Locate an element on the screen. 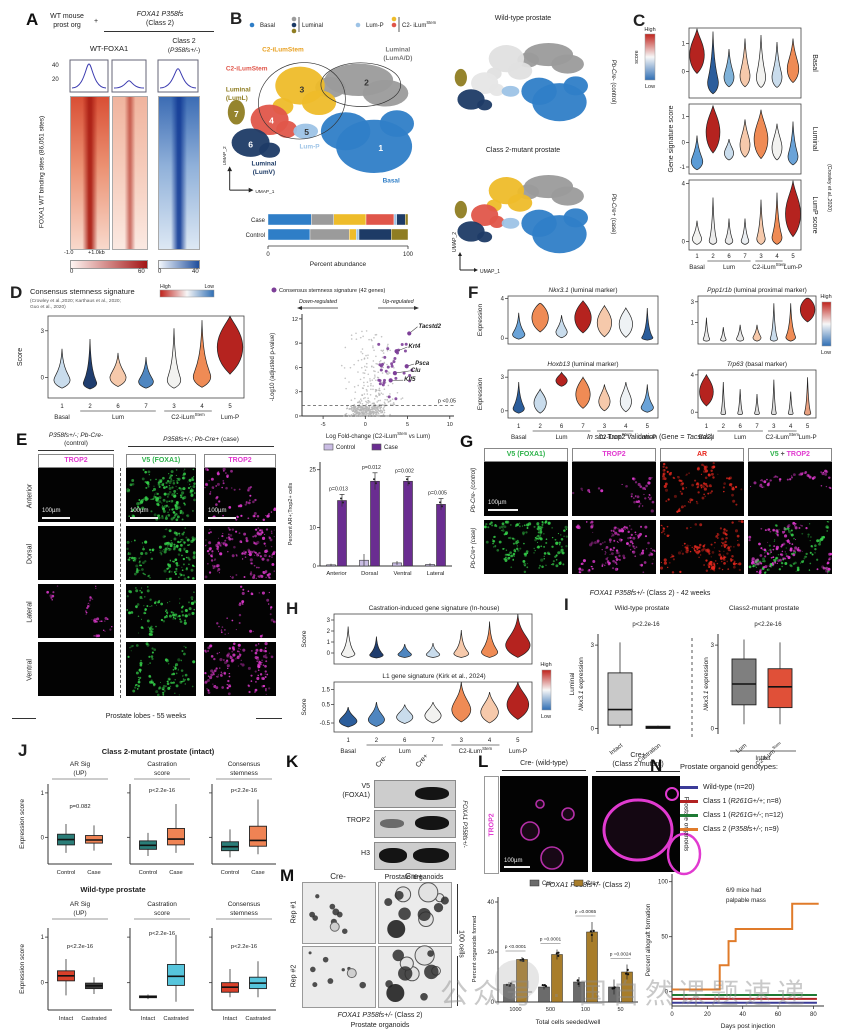  svg-text: Control is located at coordinates (255, 236).